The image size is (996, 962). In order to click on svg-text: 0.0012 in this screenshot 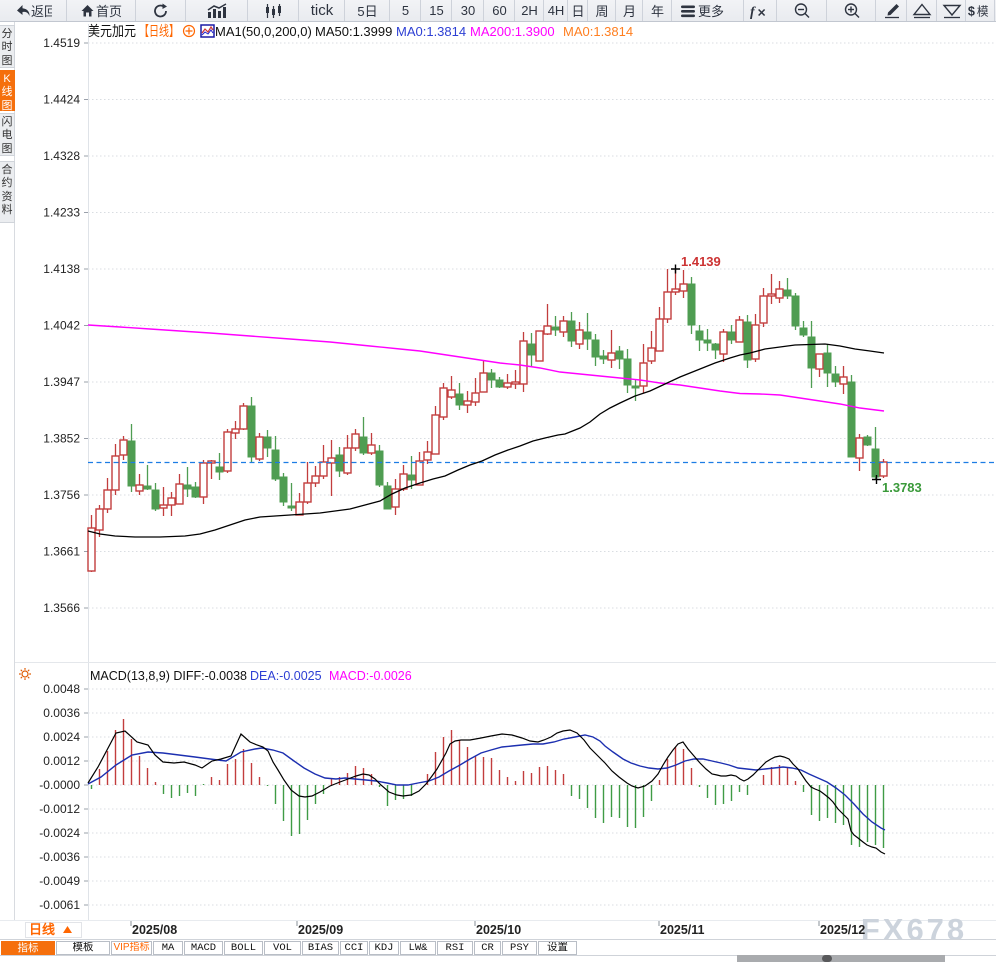, I will do `click(61, 761)`.